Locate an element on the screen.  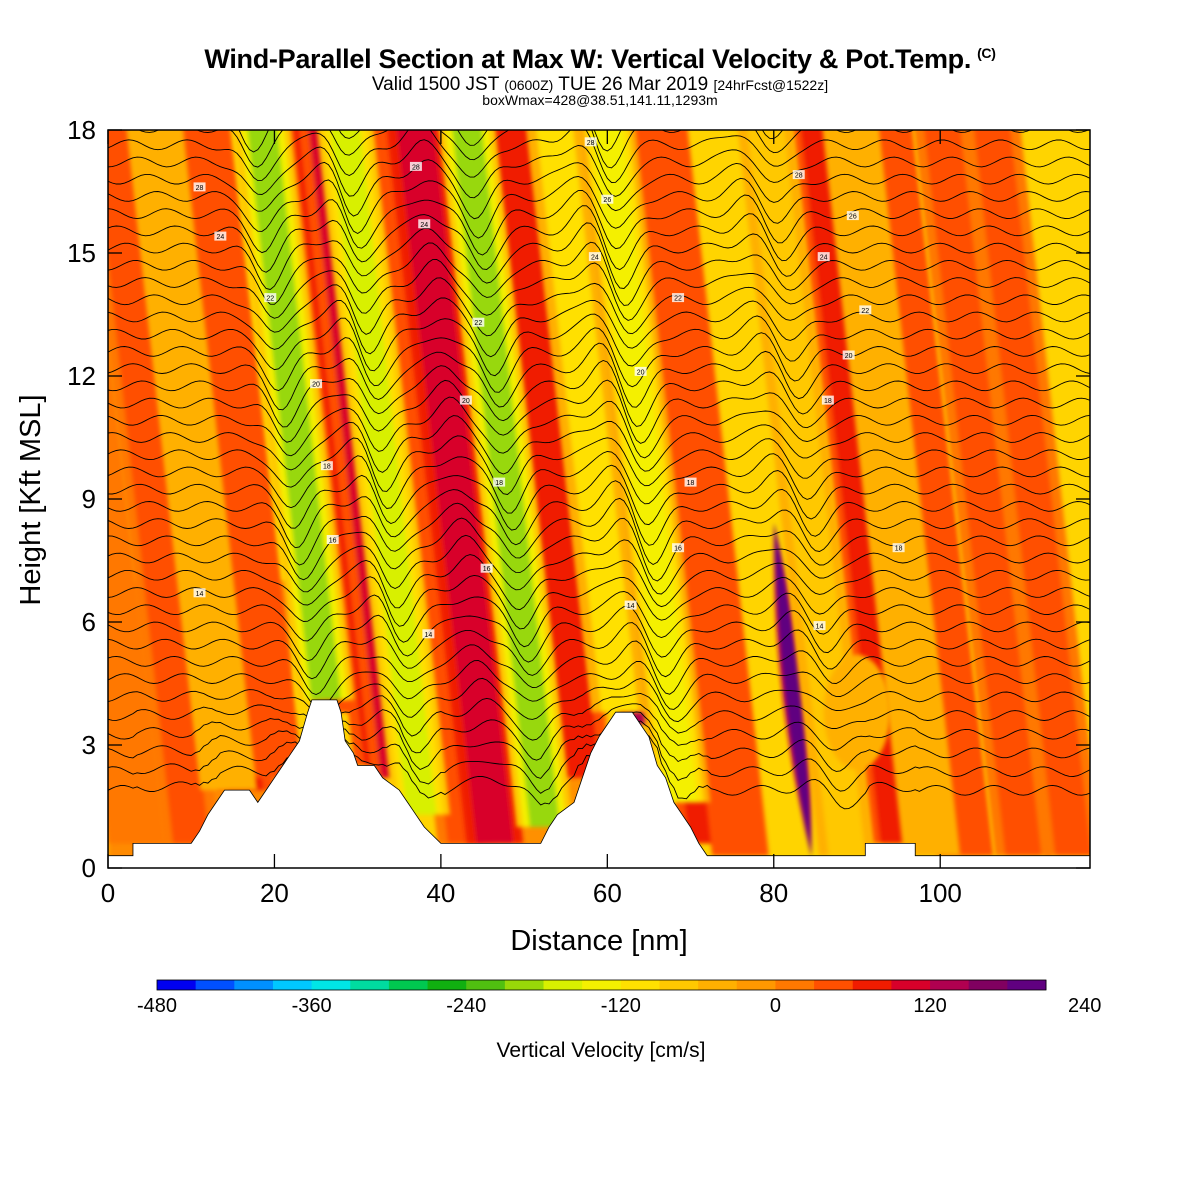
y-tick-label: 6 is located at coordinates (89, 622).